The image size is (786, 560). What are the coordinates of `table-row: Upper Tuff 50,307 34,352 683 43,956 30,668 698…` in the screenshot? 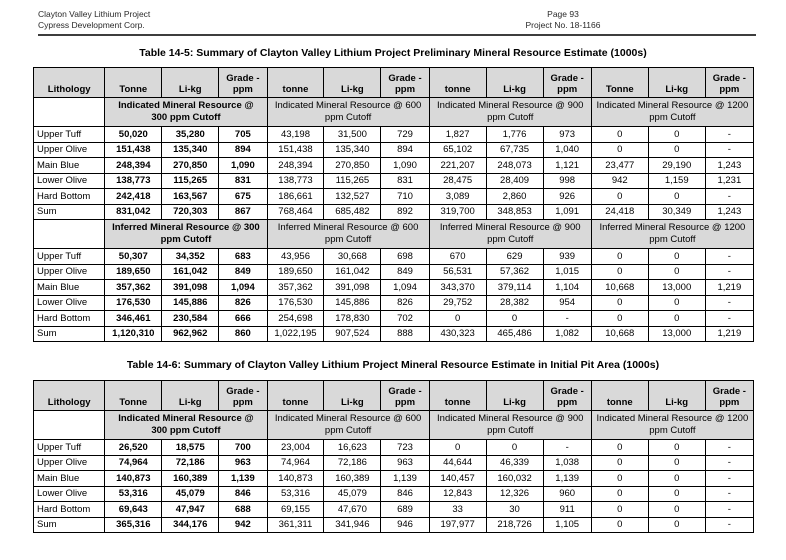 It's located at (393, 256).